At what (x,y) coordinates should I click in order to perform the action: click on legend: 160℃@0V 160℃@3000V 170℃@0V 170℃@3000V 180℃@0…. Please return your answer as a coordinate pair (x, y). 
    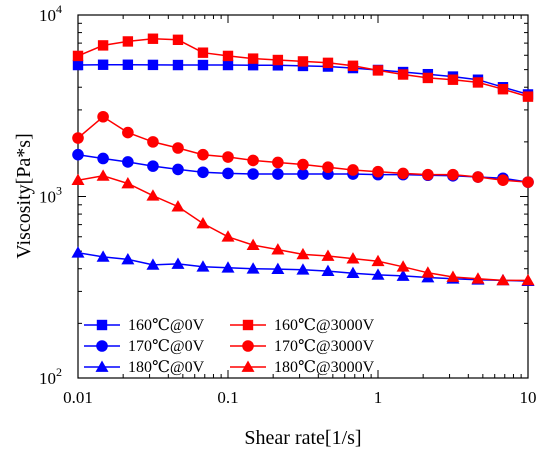
    Looking at the image, I should click on (229, 346).